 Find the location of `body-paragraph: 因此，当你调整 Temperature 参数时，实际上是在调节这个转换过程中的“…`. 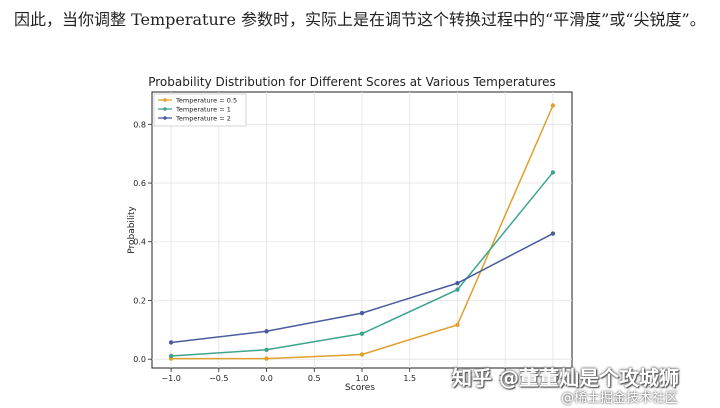

body-paragraph: 因此，当你调整 Temperature 参数时，实际上是在调节这个转换过程中的“… is located at coordinates (360, 19).